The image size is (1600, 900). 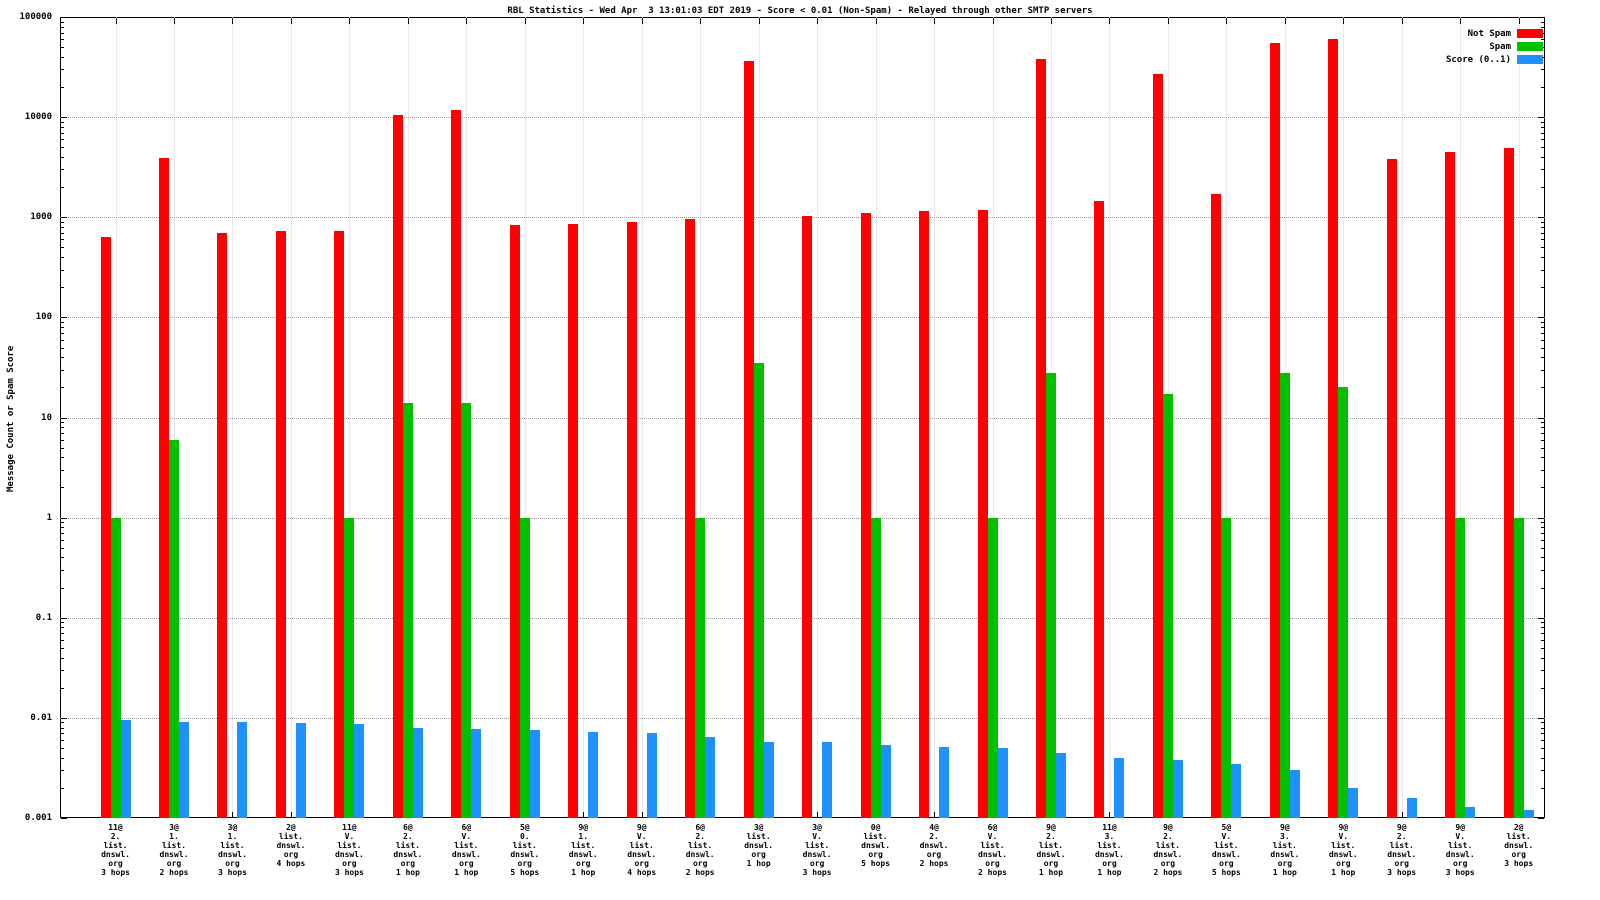 I want to click on y-tick-label: 1000, so click(x=41, y=217).